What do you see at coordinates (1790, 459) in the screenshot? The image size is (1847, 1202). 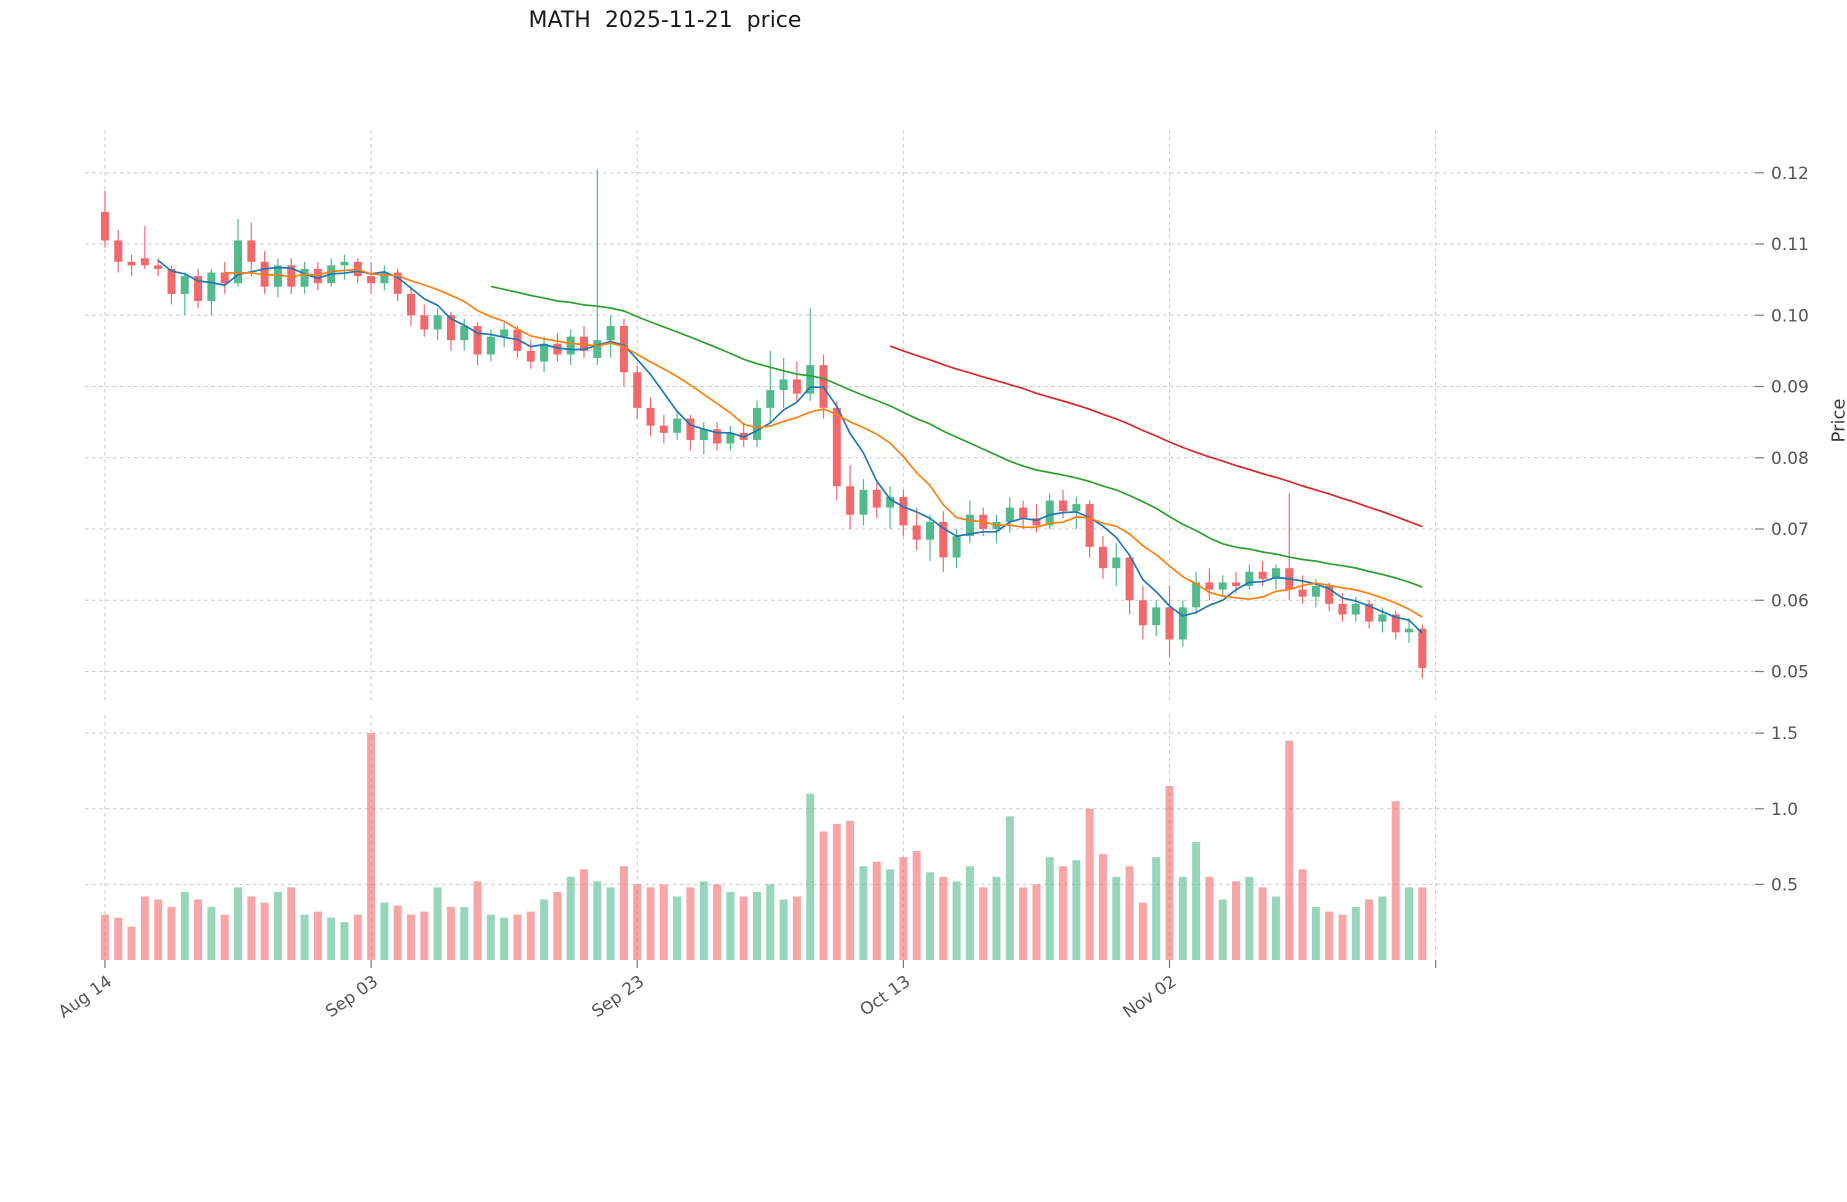 I see `price-tick-label: 0.08` at bounding box center [1790, 459].